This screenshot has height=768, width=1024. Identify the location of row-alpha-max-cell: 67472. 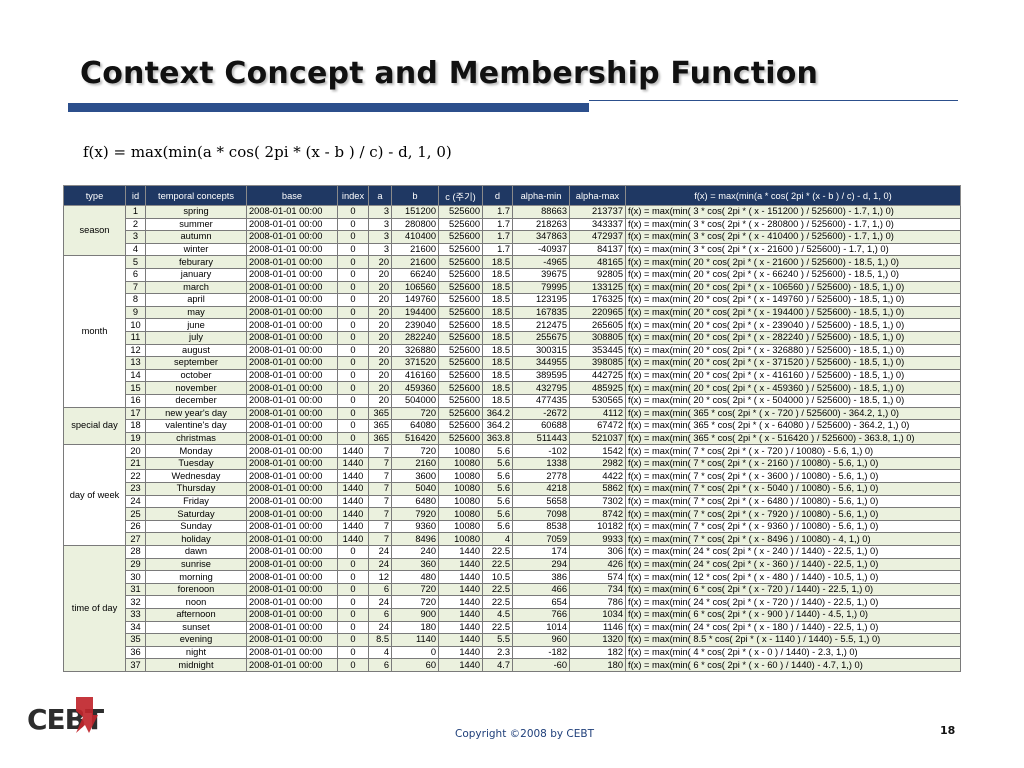
(597, 426).